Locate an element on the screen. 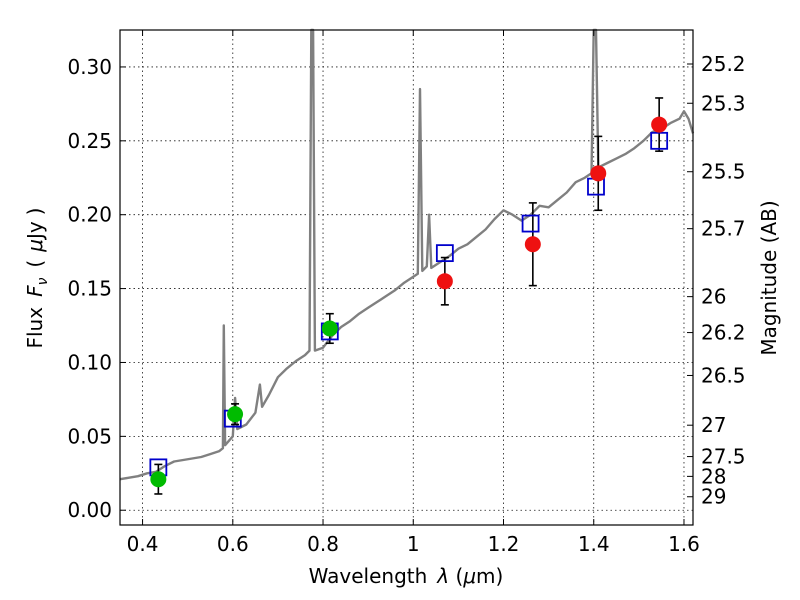  y-tick-label: 0.30 is located at coordinates (89, 67).